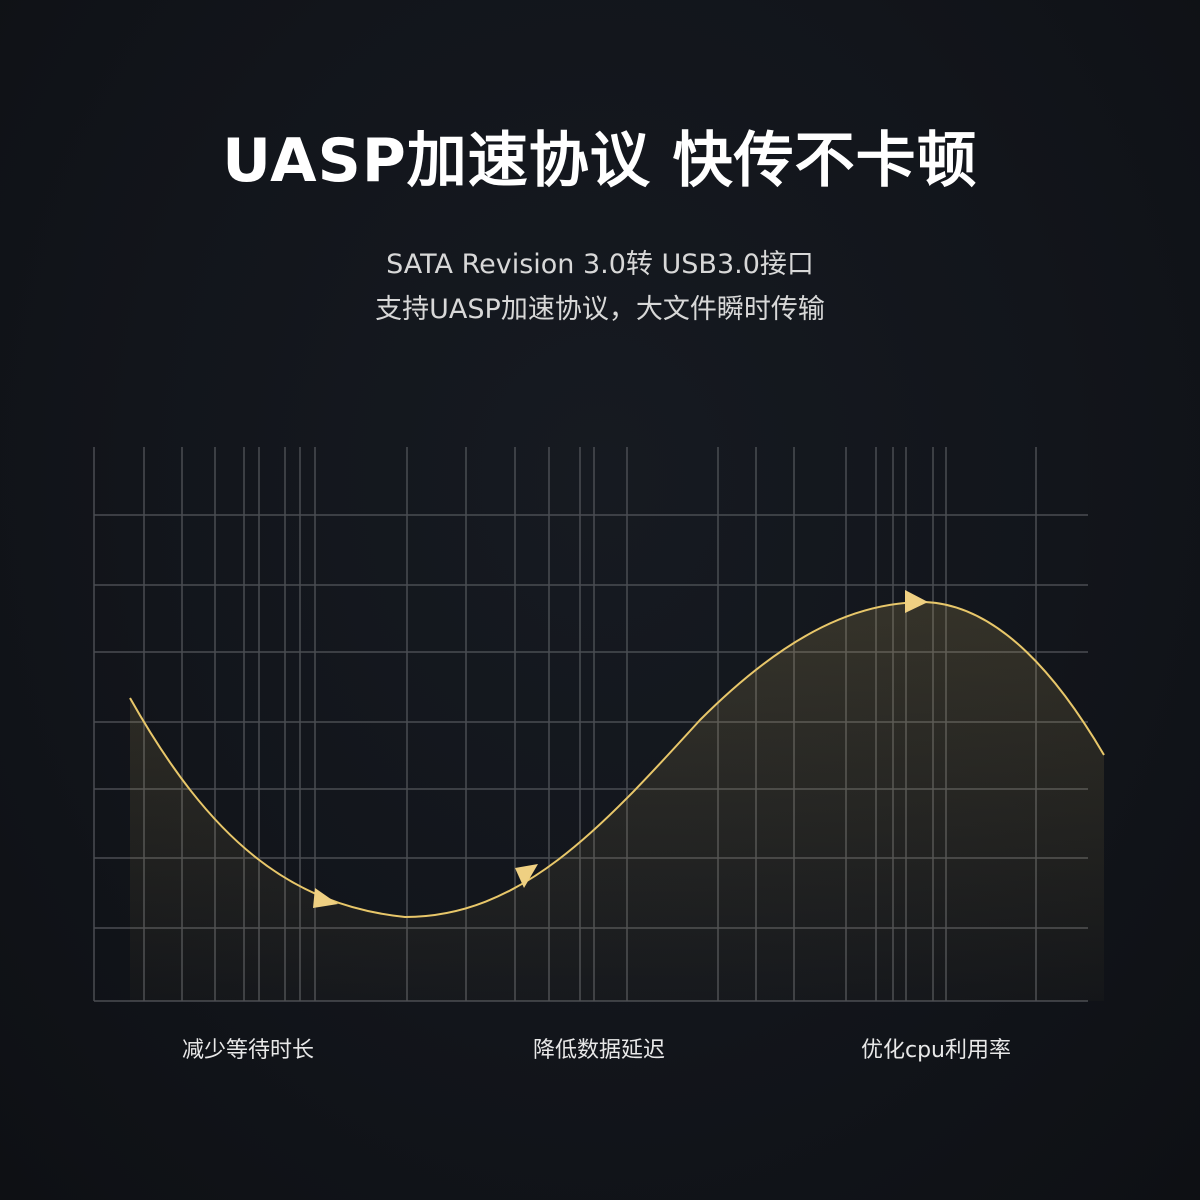  I want to click on label-optimize-cpu: 优化cpu利用率, so click(936, 1050).